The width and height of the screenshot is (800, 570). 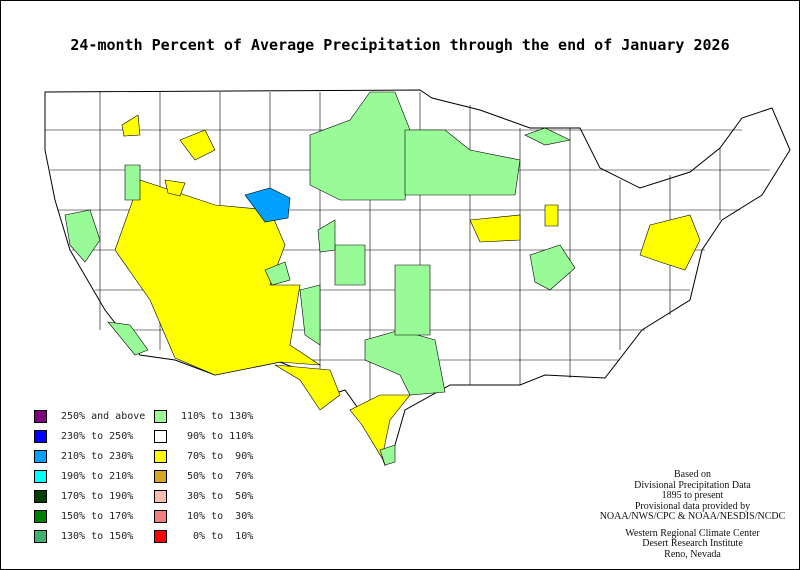 I want to click on credit-line: 1895 to present, so click(x=692, y=495).